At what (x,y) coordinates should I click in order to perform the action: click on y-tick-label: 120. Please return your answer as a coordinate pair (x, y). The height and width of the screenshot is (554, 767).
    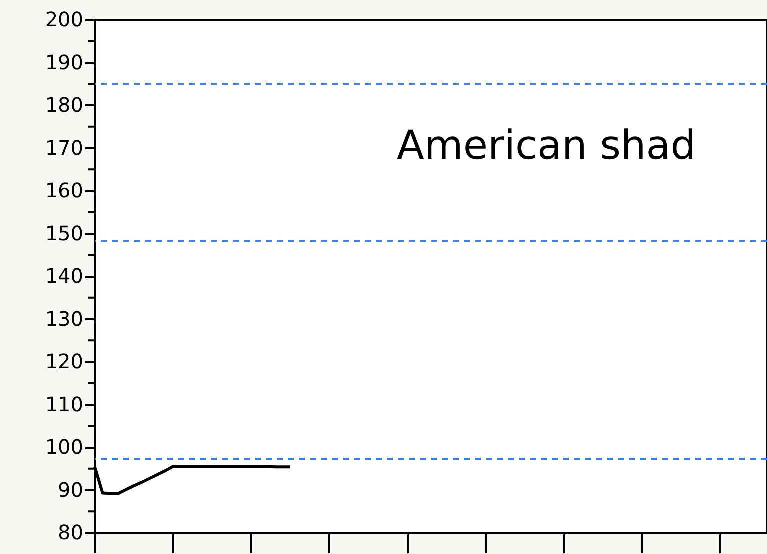
    Looking at the image, I should click on (64, 362).